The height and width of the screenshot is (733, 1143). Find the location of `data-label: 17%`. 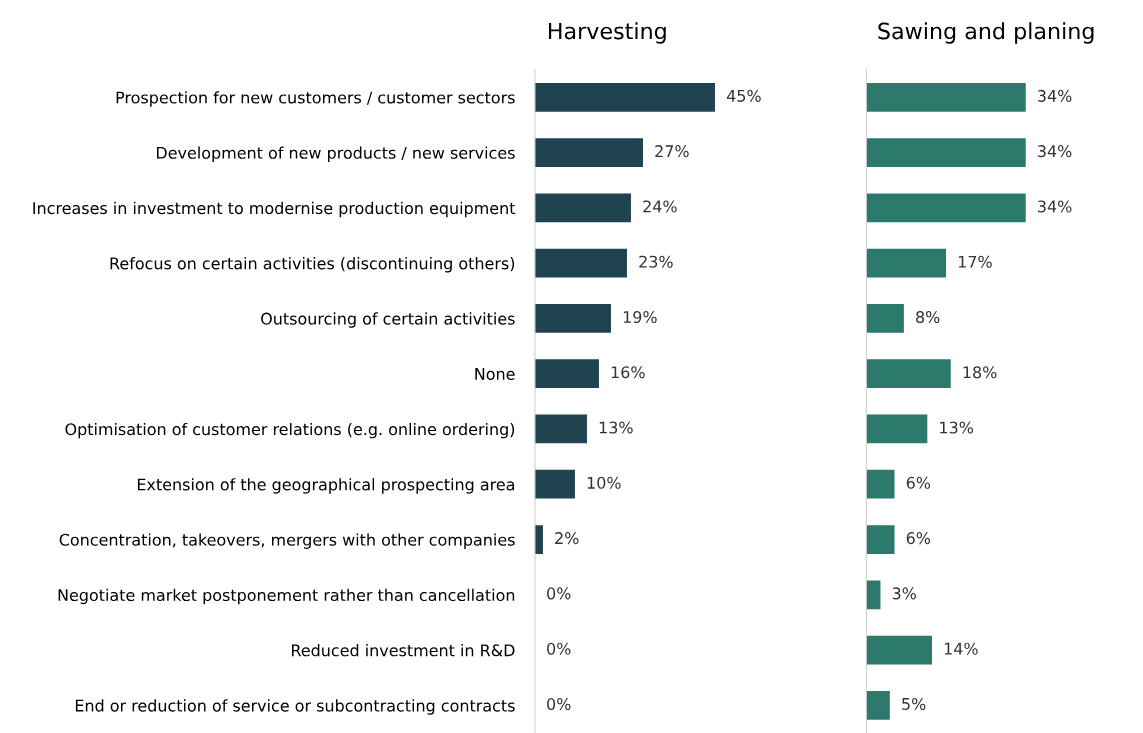

data-label: 17% is located at coordinates (975, 261).